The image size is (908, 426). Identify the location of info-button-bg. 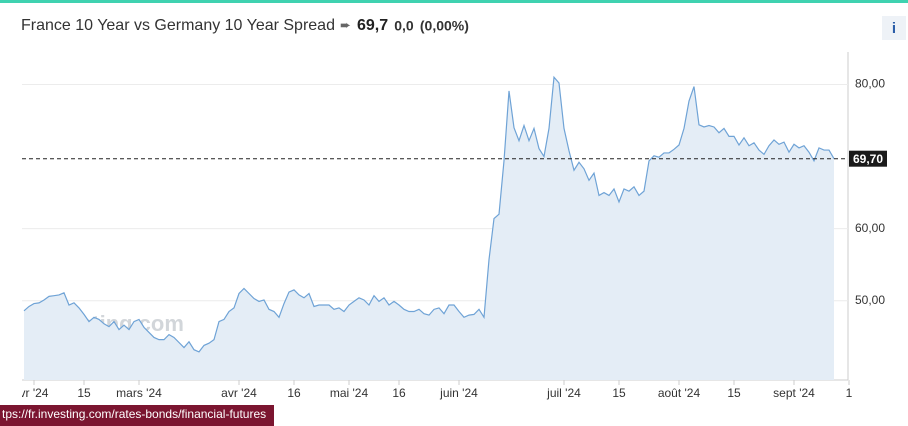
(894, 28).